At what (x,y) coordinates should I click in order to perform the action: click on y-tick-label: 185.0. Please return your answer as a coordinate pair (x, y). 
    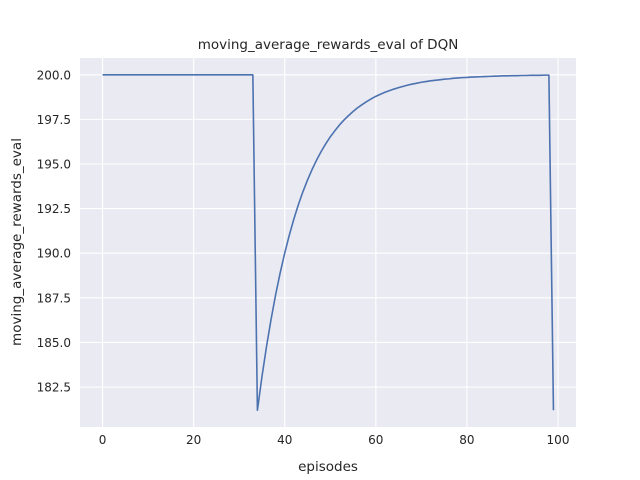
    Looking at the image, I should click on (54, 343).